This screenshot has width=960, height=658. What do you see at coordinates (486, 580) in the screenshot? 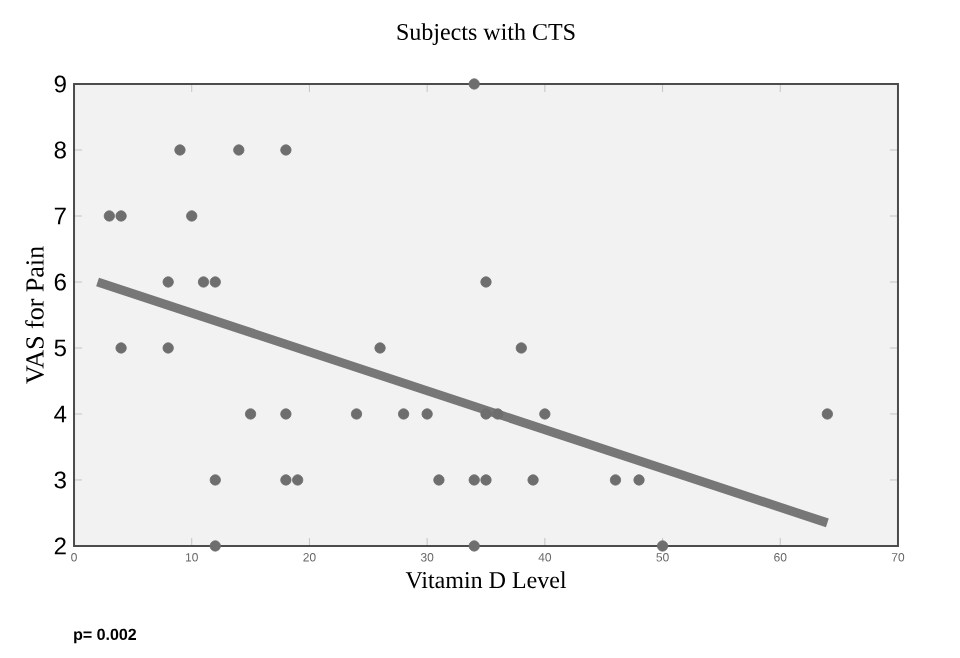
I see `x-axis-title: Vitamin D Level` at bounding box center [486, 580].